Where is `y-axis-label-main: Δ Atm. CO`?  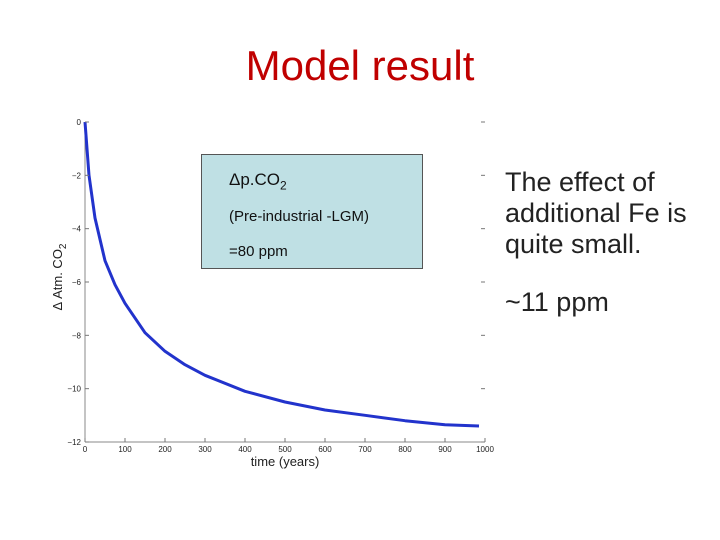 y-axis-label-main: Δ Atm. CO is located at coordinates (57, 279).